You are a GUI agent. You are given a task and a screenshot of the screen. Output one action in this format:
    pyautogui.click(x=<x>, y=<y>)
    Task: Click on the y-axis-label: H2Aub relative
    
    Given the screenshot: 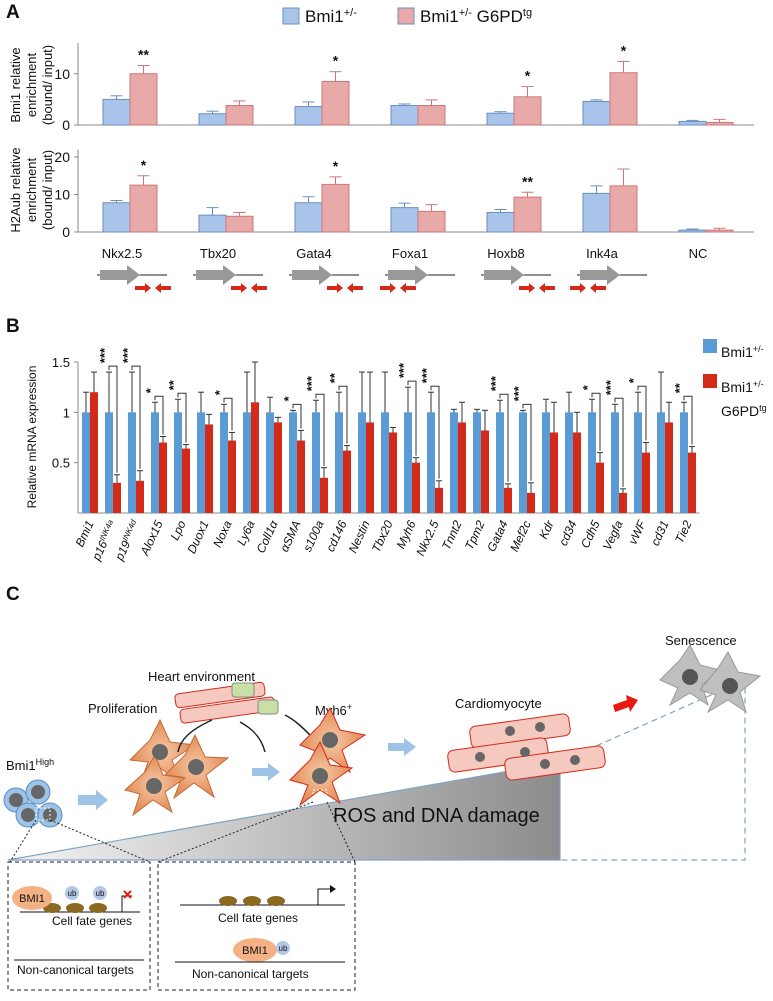 What is the action you would take?
    pyautogui.click(x=15, y=189)
    